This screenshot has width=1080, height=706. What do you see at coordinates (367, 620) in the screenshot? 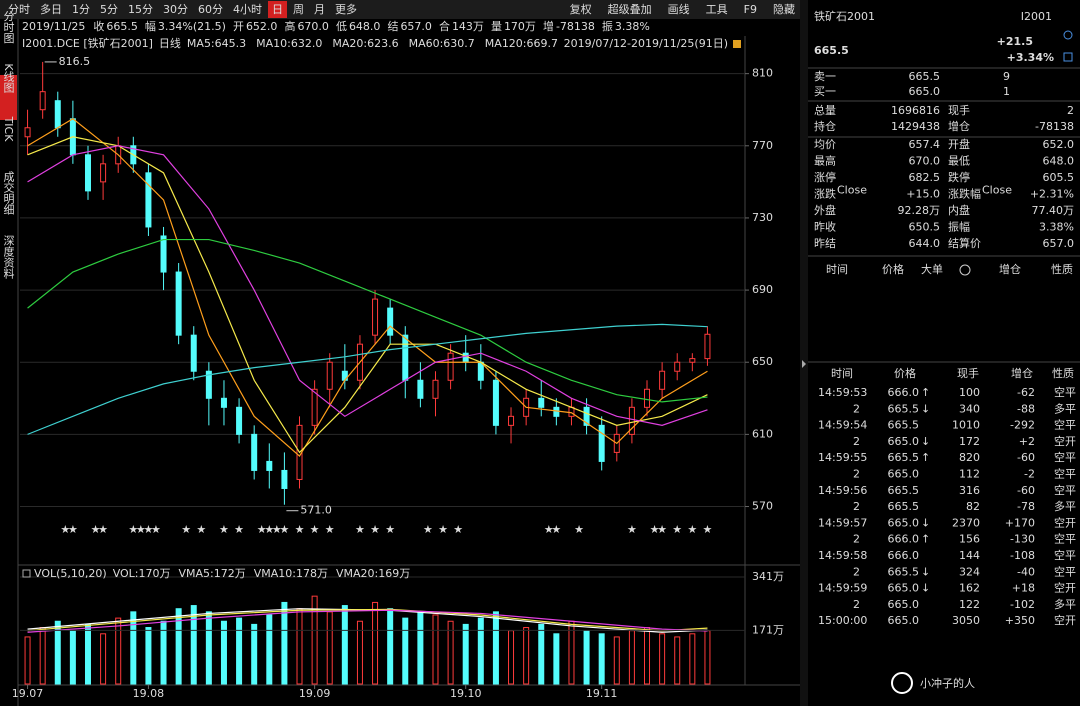
I see `ma-line` at bounding box center [367, 620].